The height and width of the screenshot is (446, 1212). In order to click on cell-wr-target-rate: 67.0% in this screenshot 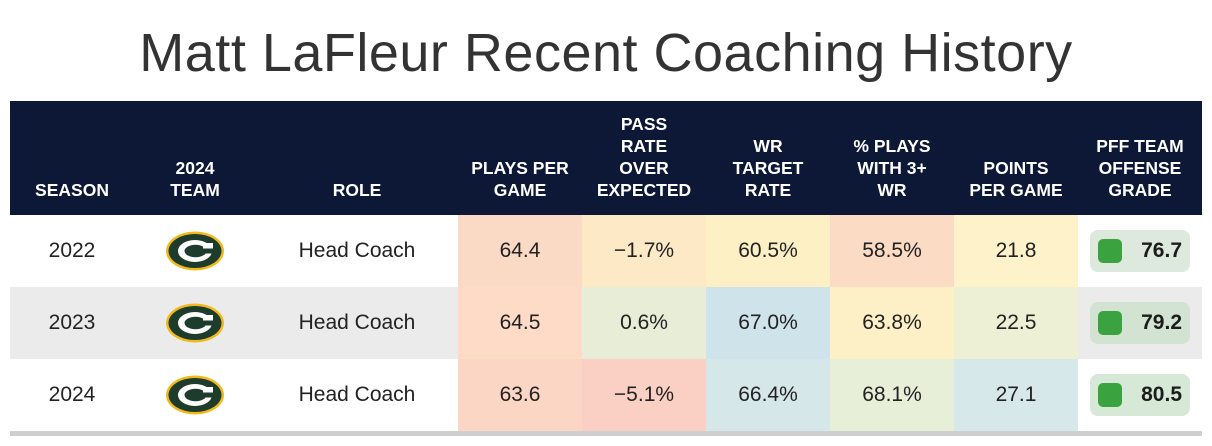, I will do `click(768, 323)`.